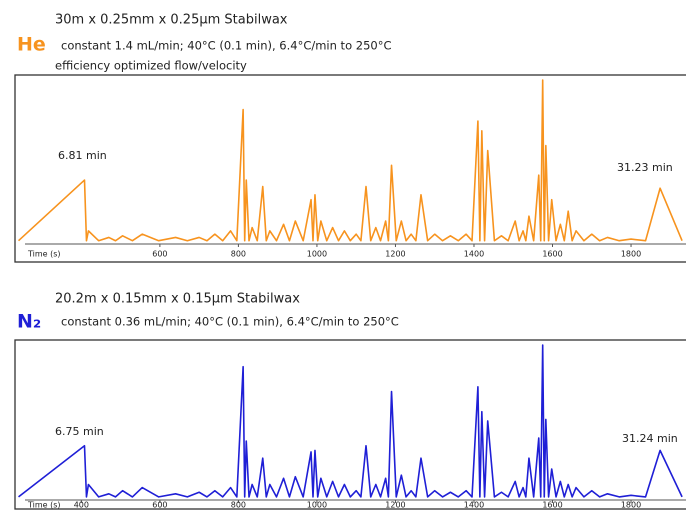 This screenshot has width=686, height=510. What do you see at coordinates (79, 431) in the screenshot?
I see `peak-annotation: 6.75 min` at bounding box center [79, 431].